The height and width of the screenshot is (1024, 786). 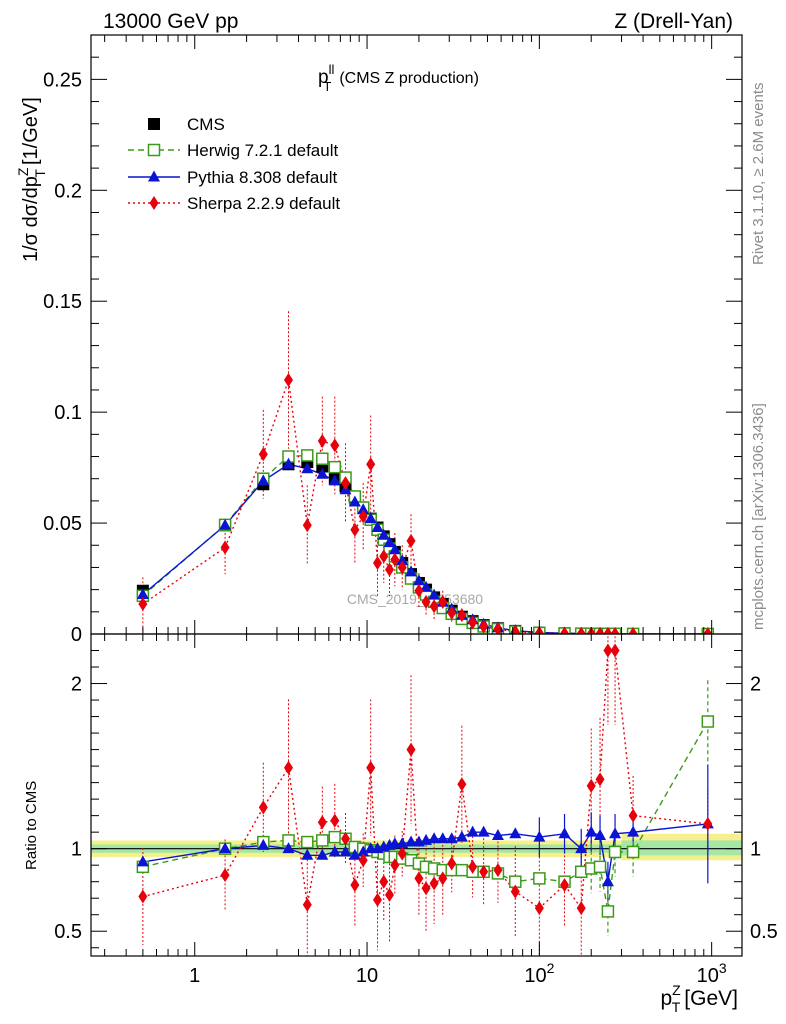 I want to click on panel-title: pll T (CMS Z production), so click(x=398, y=78).